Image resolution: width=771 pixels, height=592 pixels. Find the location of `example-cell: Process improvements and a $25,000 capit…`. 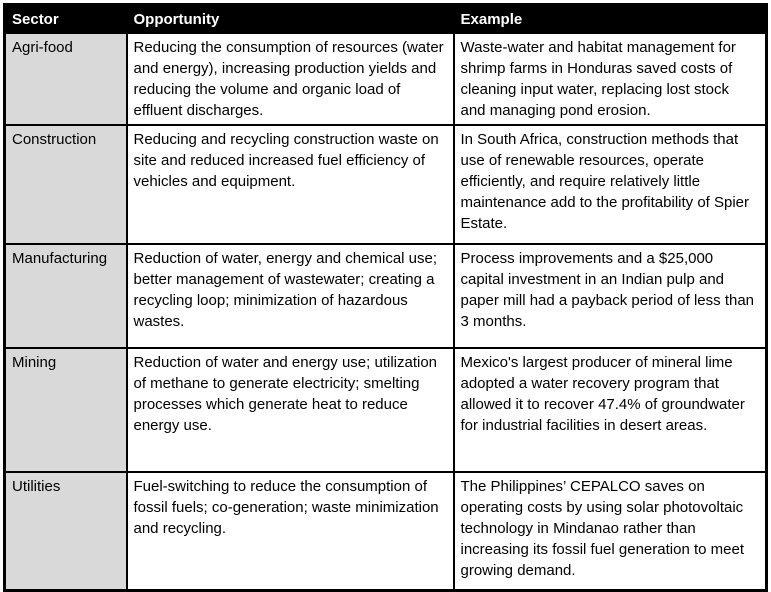

example-cell: Process improvements and a $25,000 capit… is located at coordinates (610, 296).